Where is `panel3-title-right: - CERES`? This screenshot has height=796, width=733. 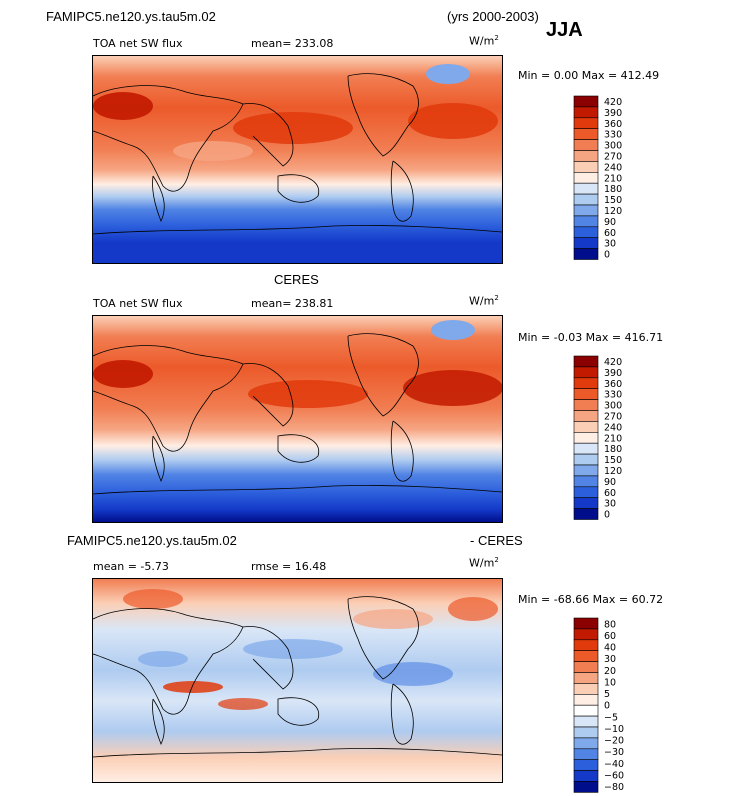 panel3-title-right: - CERES is located at coordinates (496, 540).